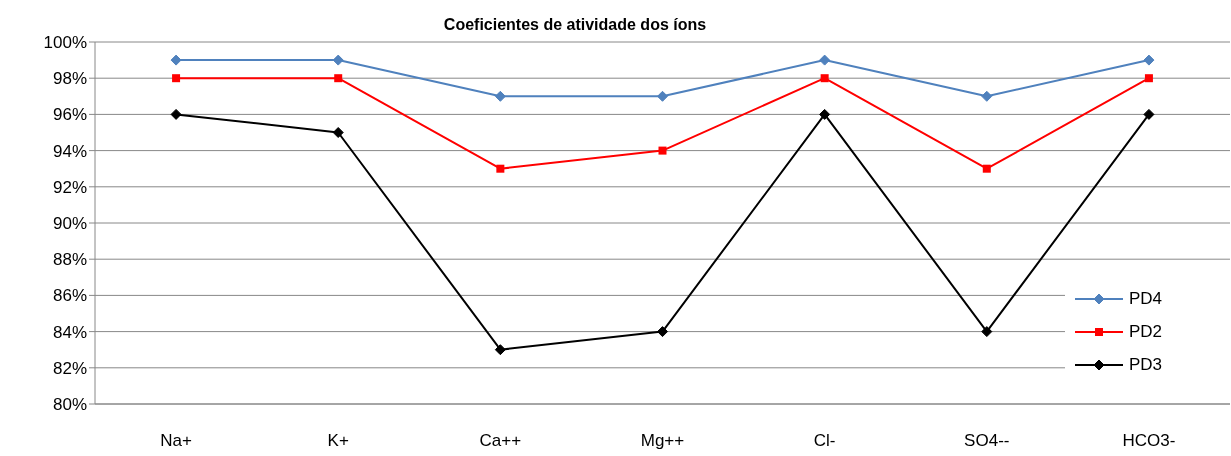 This screenshot has width=1231, height=456. What do you see at coordinates (65, 43) in the screenshot?
I see `y-tick-label: 100%` at bounding box center [65, 43].